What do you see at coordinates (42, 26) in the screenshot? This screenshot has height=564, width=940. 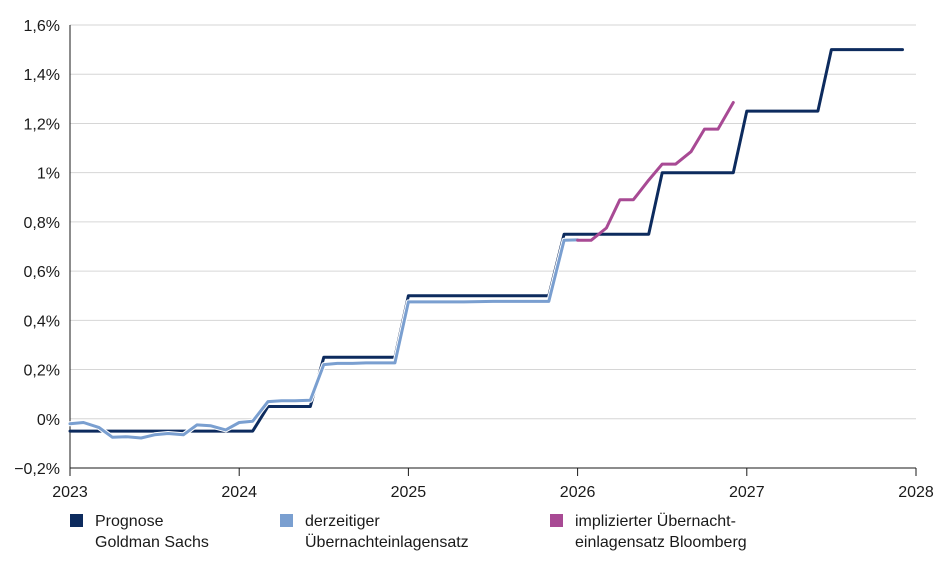 I see `y-tick-label: 1,6%` at bounding box center [42, 26].